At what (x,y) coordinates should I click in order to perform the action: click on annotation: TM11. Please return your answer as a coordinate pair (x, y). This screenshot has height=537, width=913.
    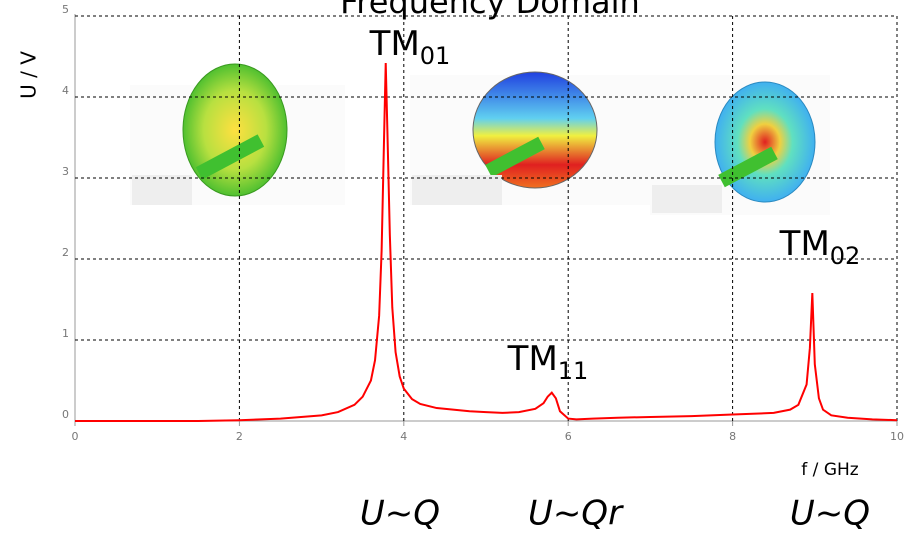
    Looking at the image, I should click on (548, 362).